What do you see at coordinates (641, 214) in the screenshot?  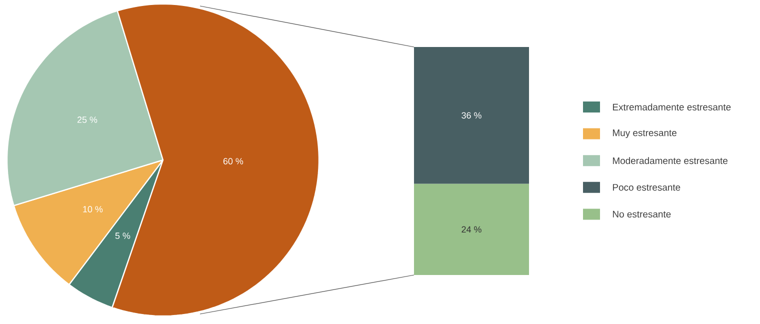 I see `legend-label: No estresante` at bounding box center [641, 214].